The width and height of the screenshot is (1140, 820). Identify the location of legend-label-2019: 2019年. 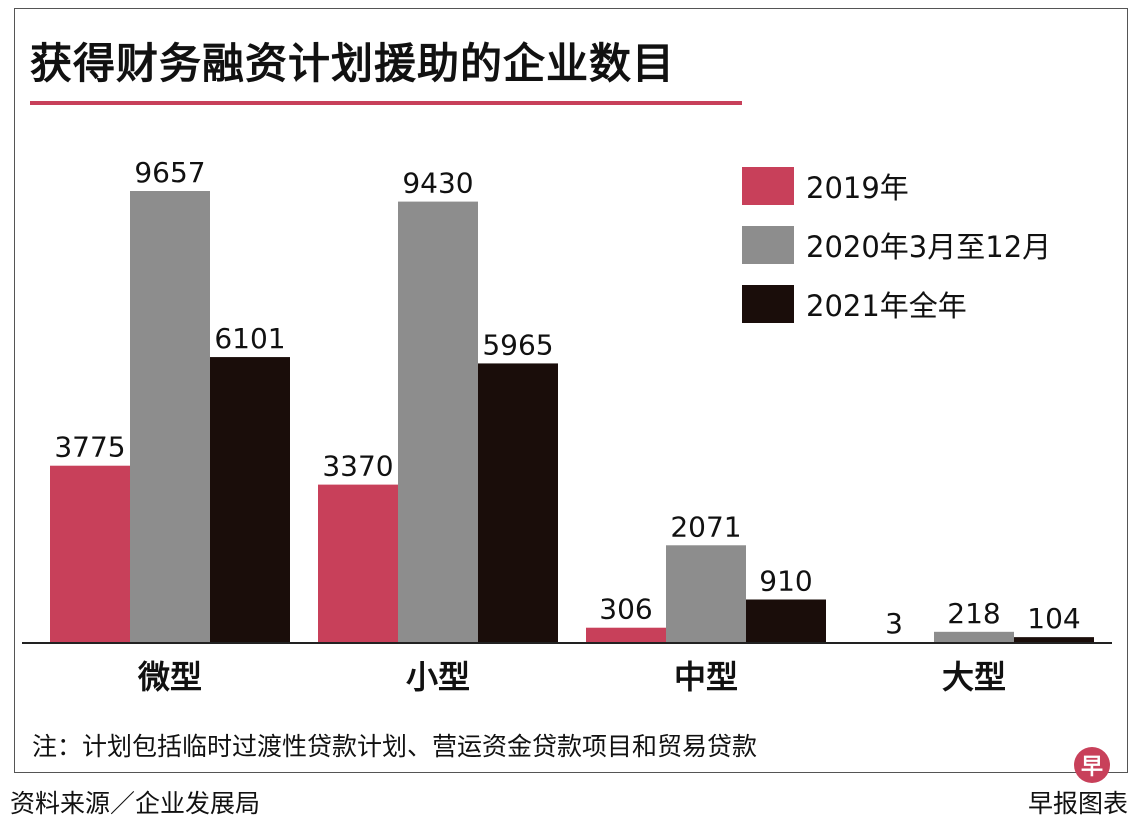
(857, 188).